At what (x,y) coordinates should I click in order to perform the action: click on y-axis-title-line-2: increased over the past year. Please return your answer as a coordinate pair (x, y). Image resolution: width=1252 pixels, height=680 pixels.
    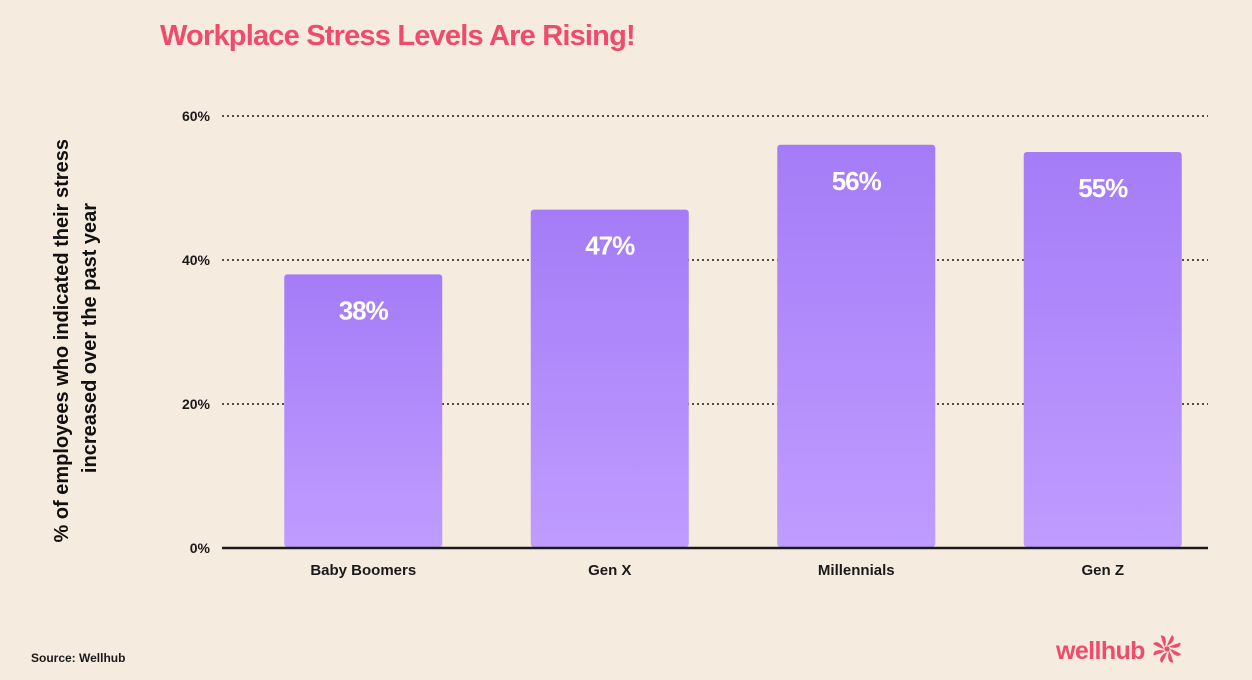
    Looking at the image, I should click on (90, 338).